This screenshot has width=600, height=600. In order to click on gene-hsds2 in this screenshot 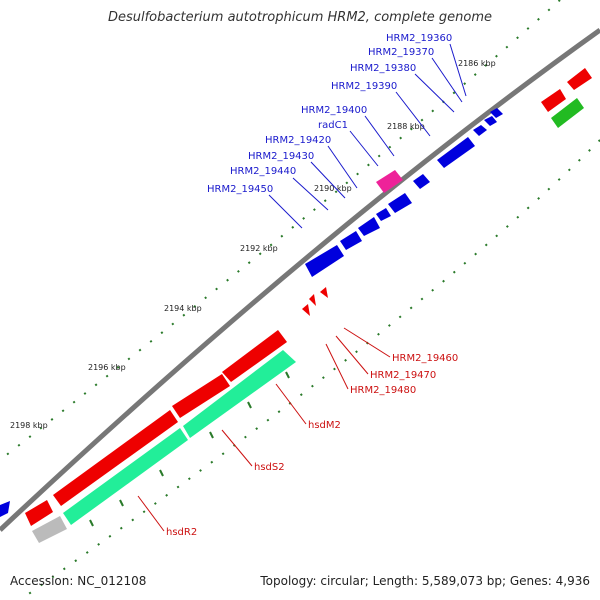, I will do `click(201, 396)`.